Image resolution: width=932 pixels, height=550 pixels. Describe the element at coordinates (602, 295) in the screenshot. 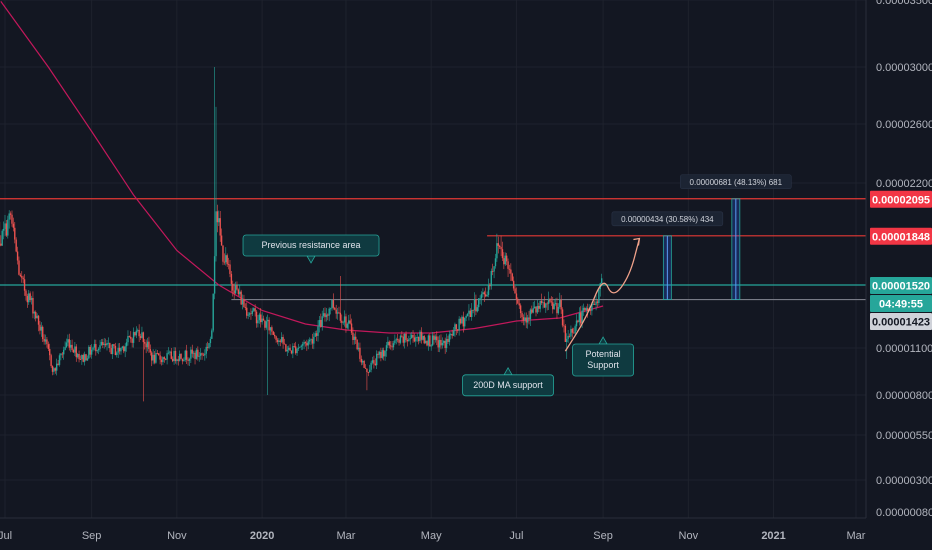

I see `projection-curve` at that location.